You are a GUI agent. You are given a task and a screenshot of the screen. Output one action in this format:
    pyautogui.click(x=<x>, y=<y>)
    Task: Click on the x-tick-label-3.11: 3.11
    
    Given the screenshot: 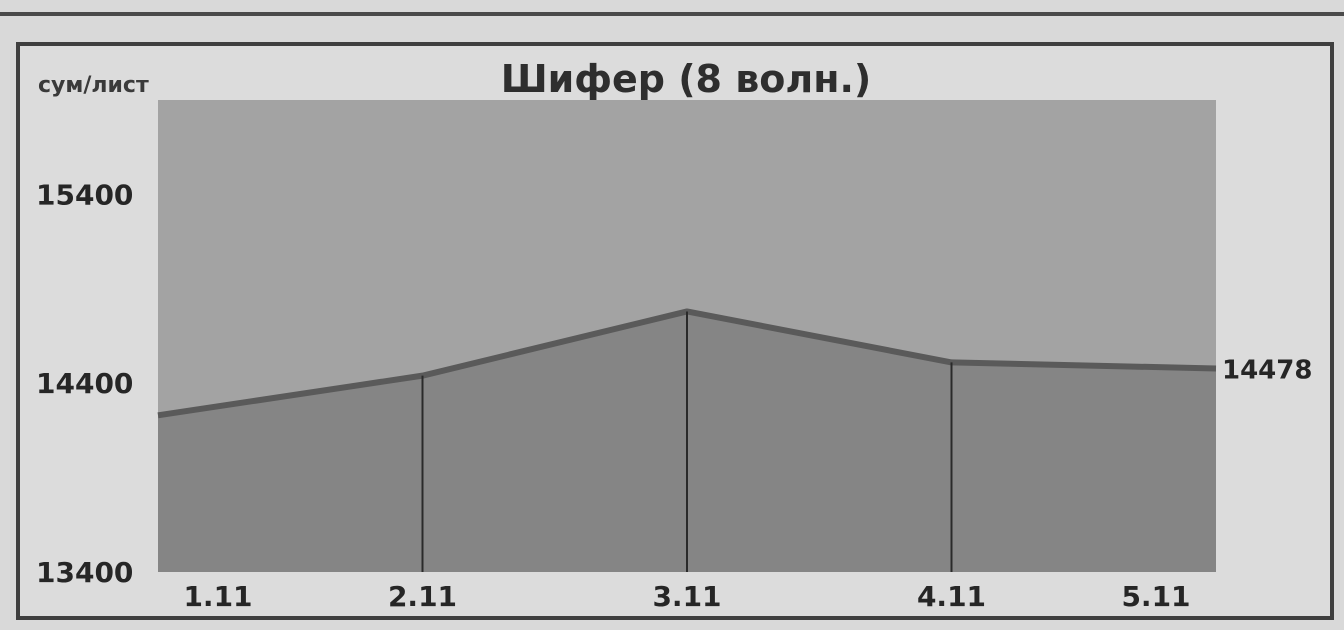 What is the action you would take?
    pyautogui.click(x=686, y=596)
    